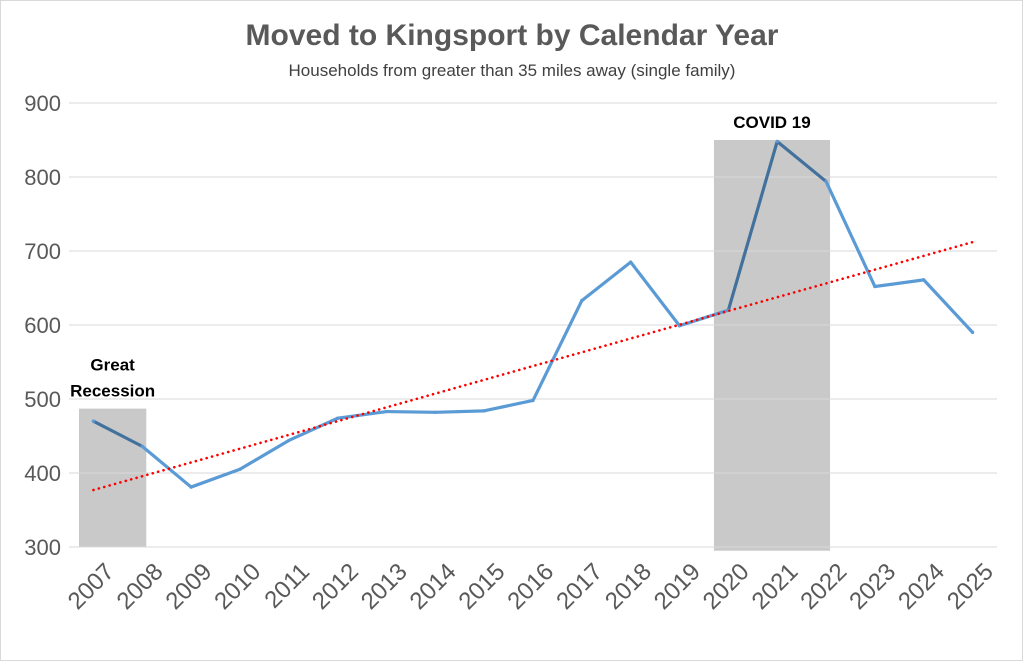  What do you see at coordinates (42, 251) in the screenshot?
I see `y-tick-label: 700` at bounding box center [42, 251].